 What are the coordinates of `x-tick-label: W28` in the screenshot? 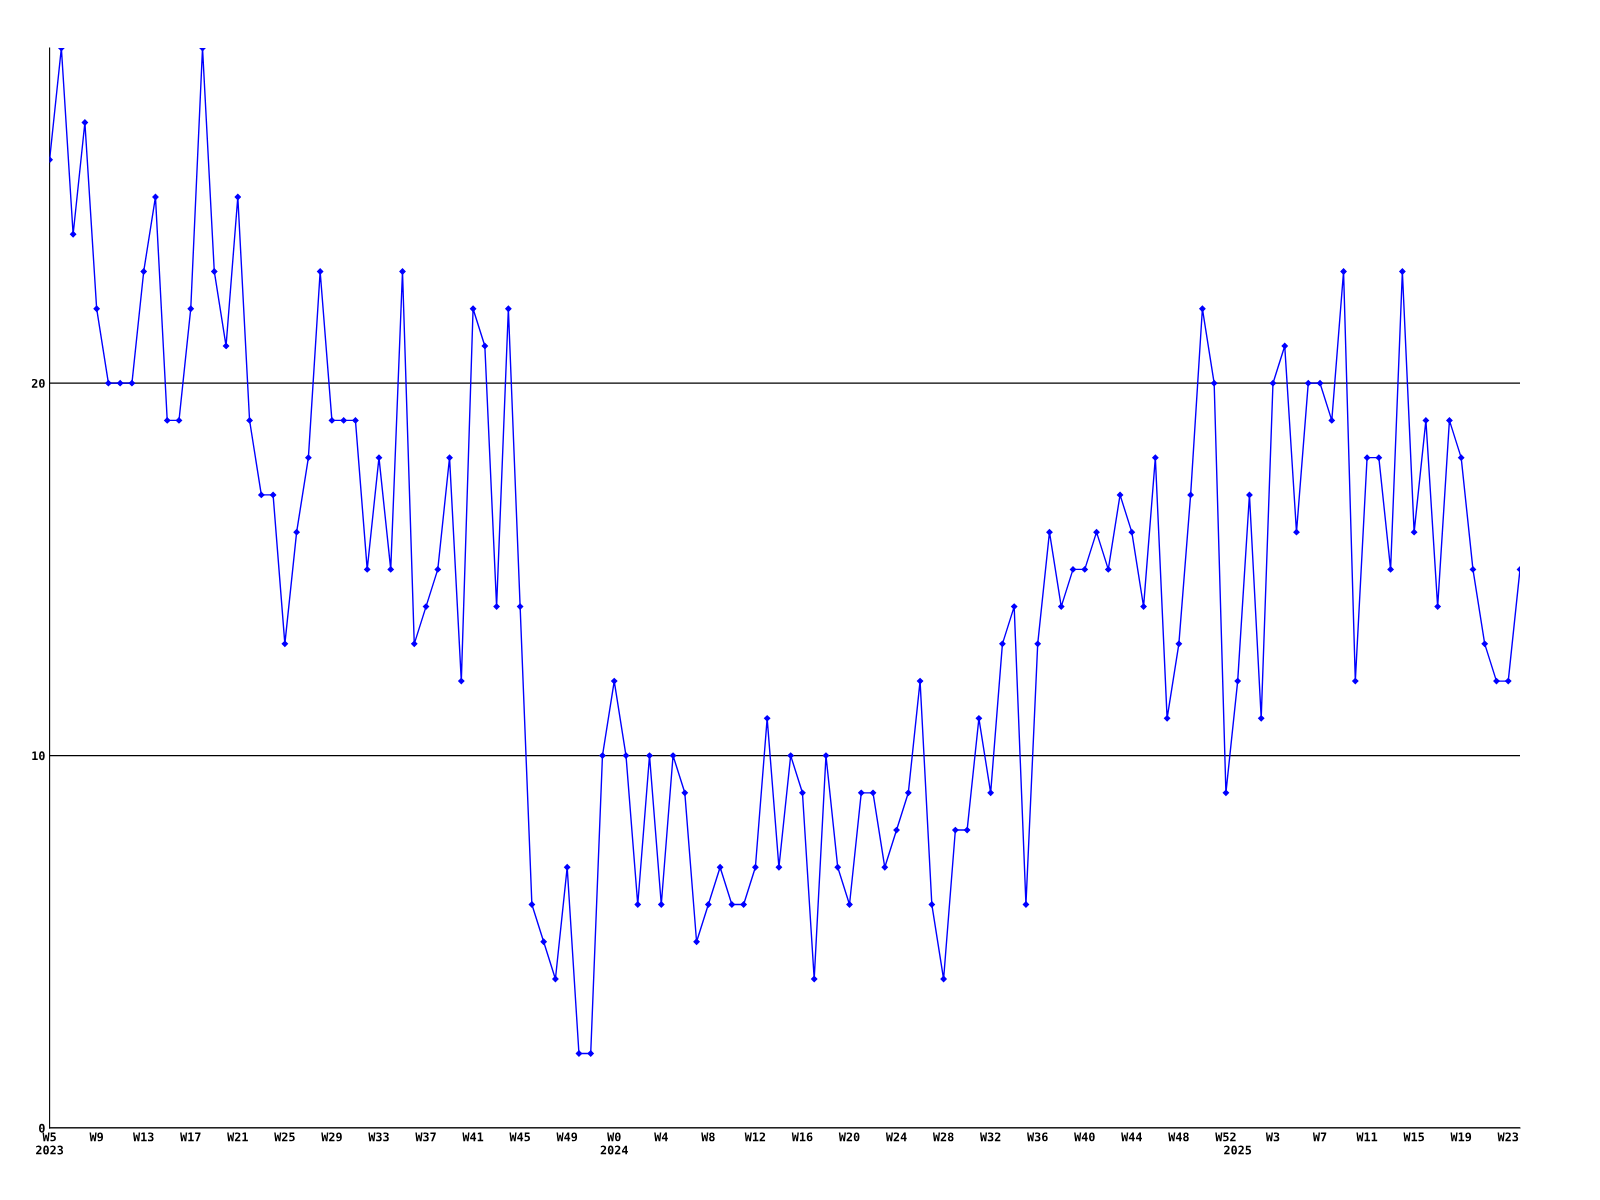 It's located at (943, 1137).